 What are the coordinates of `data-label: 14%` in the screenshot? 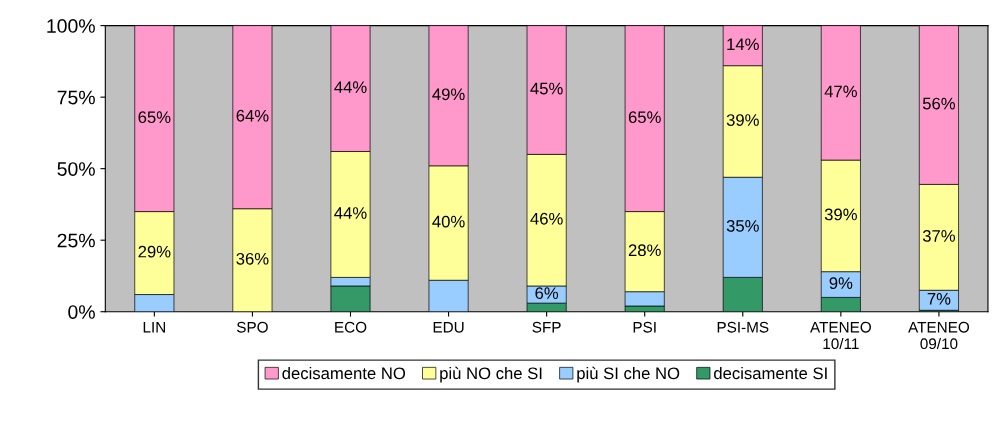 It's located at (743, 44).